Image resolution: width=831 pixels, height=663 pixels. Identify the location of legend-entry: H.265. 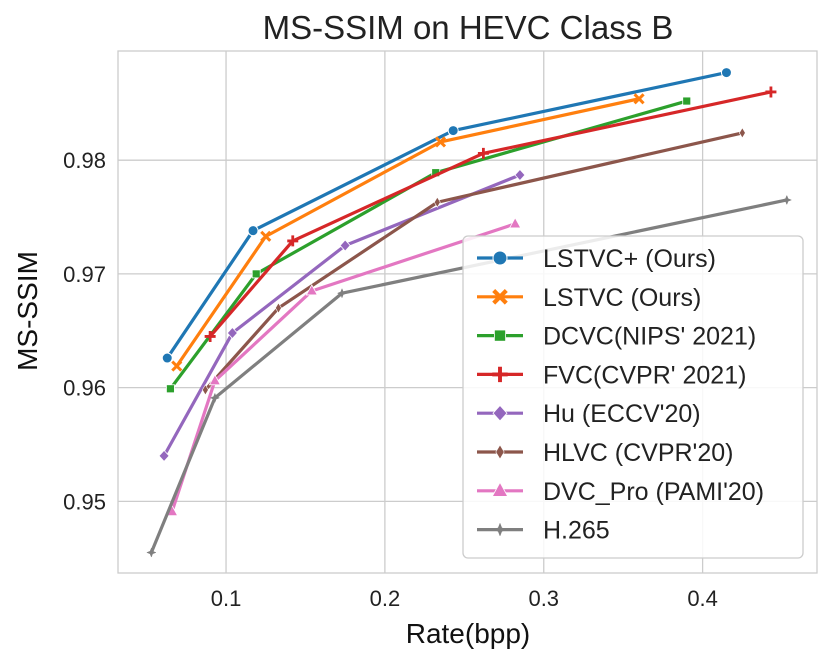
(543, 531).